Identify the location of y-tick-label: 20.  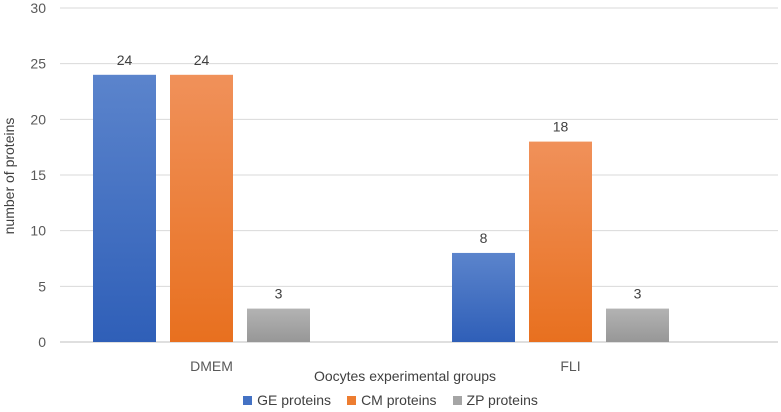
(38, 119).